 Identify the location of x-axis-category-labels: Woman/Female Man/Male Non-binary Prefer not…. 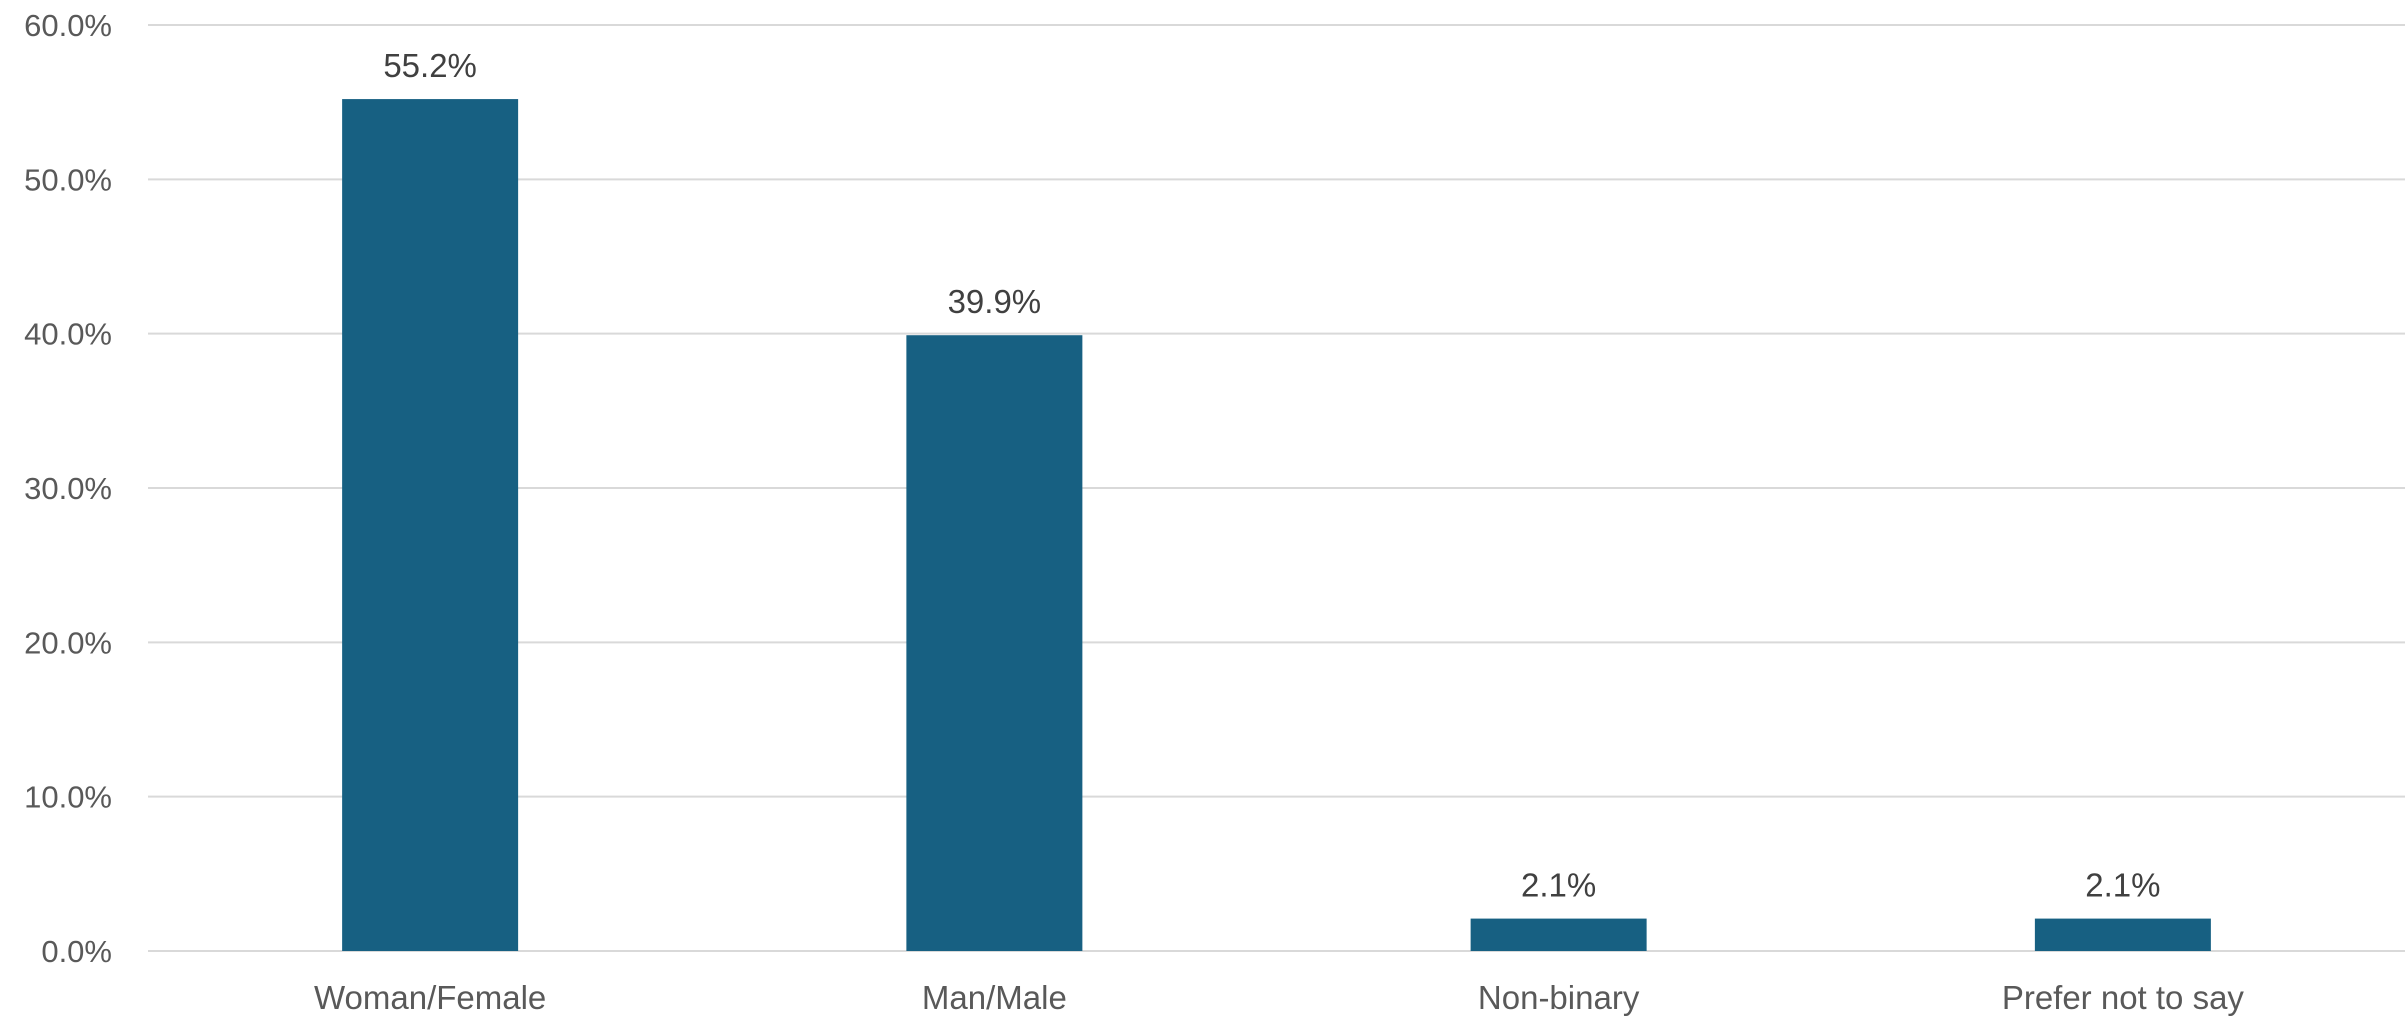
(1279, 997).